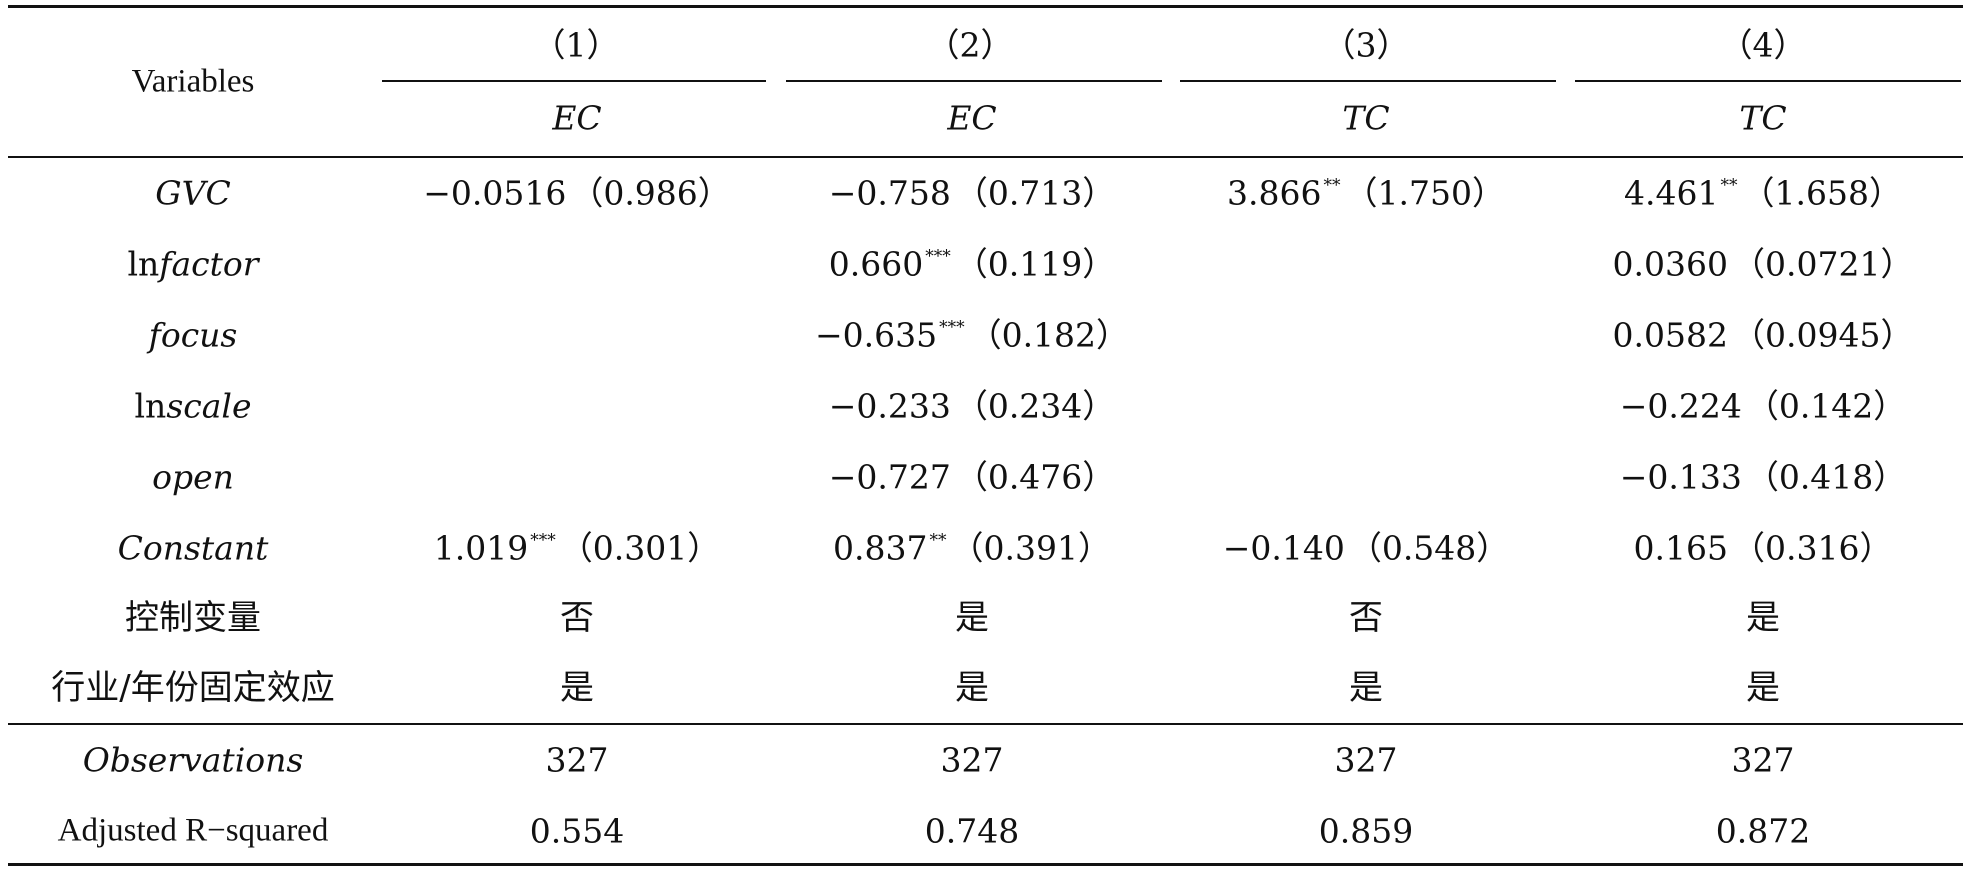 The height and width of the screenshot is (873, 1963). What do you see at coordinates (577, 118) in the screenshot?
I see `column-1-dependent-variable: EC` at bounding box center [577, 118].